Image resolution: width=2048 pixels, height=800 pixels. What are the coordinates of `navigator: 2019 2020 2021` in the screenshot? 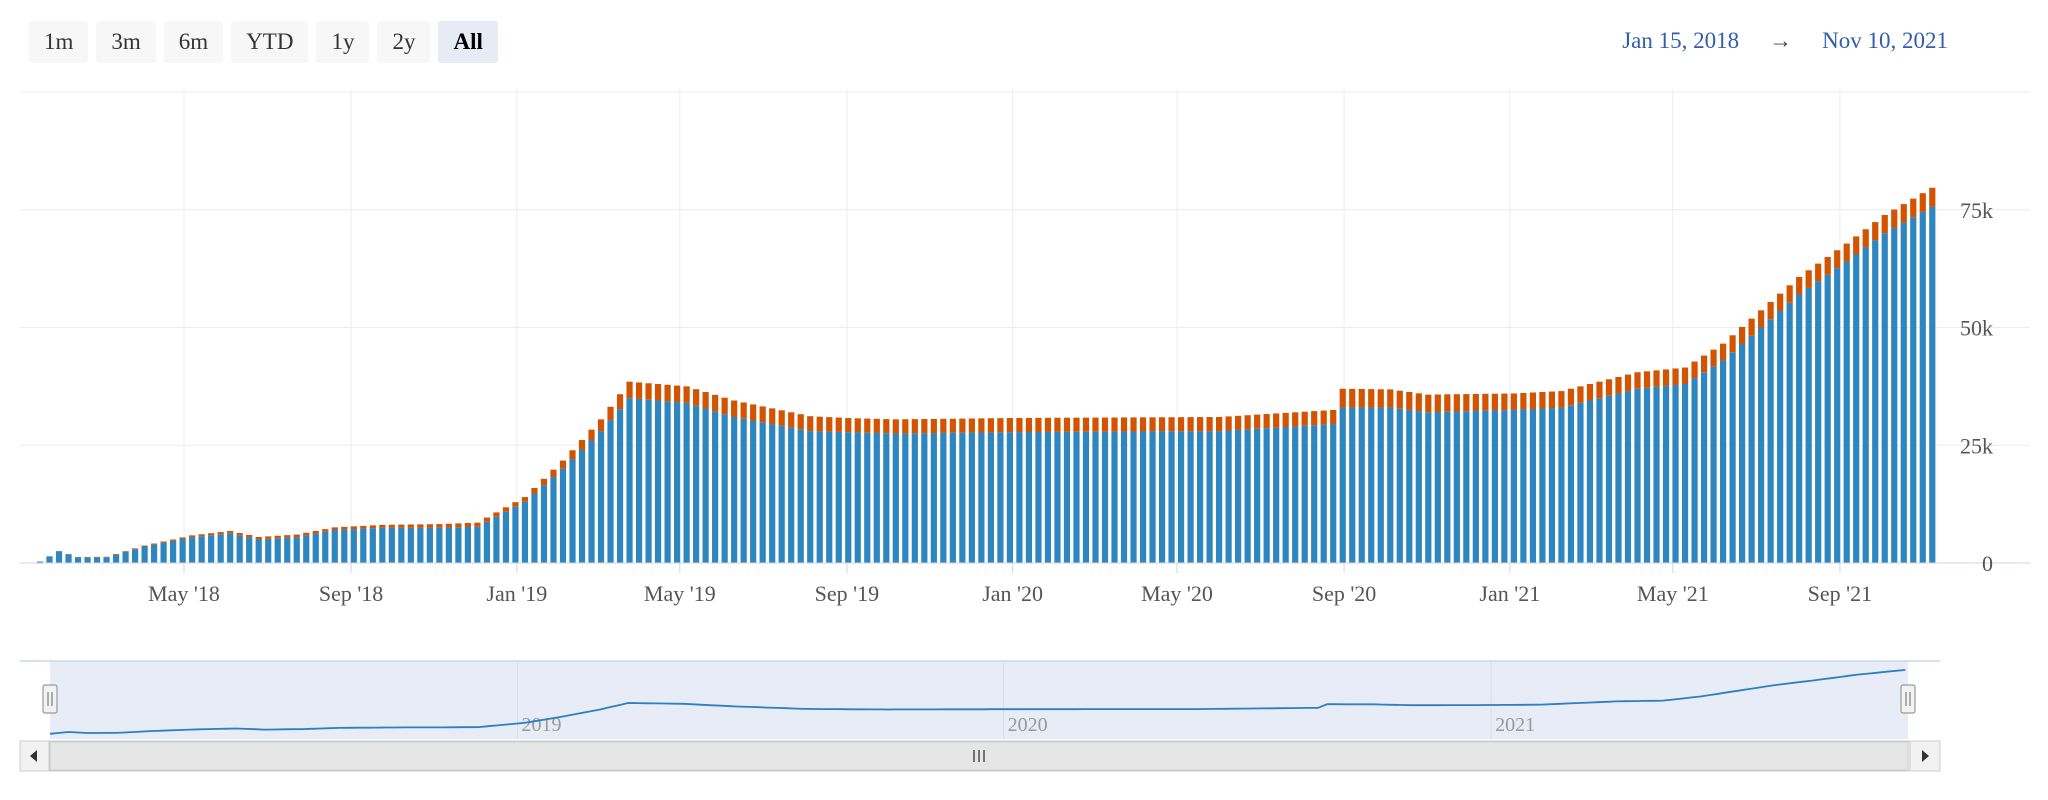 It's located at (980, 699).